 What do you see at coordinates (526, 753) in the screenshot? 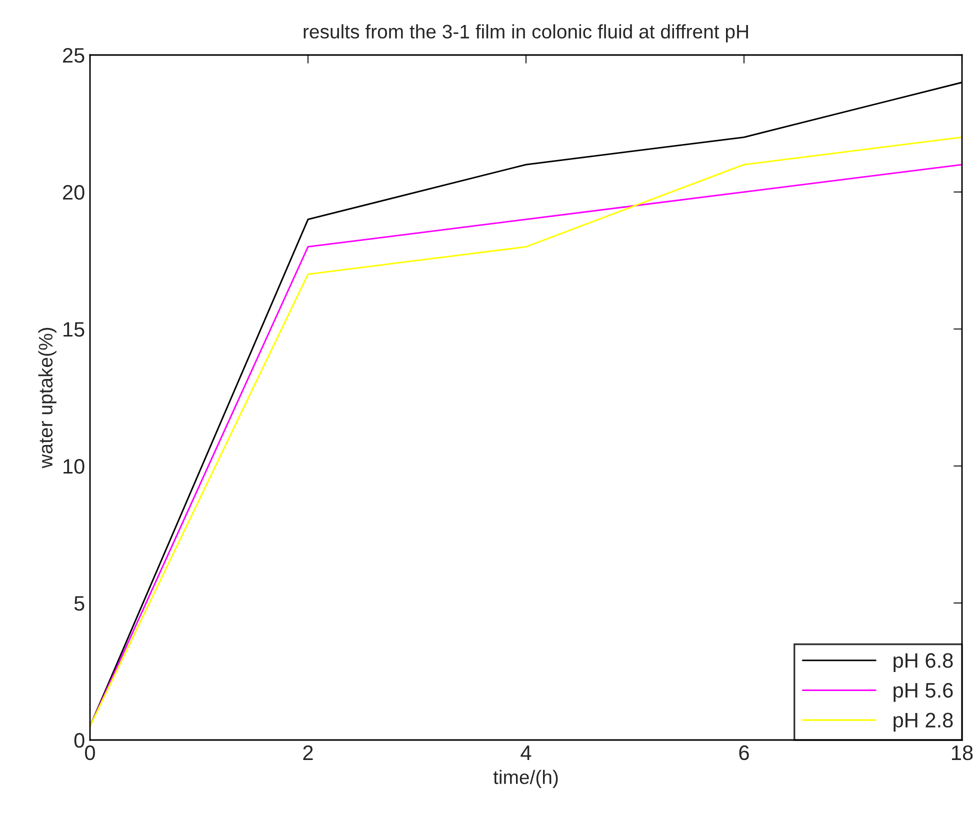
I see `x-tick-label: 4` at bounding box center [526, 753].